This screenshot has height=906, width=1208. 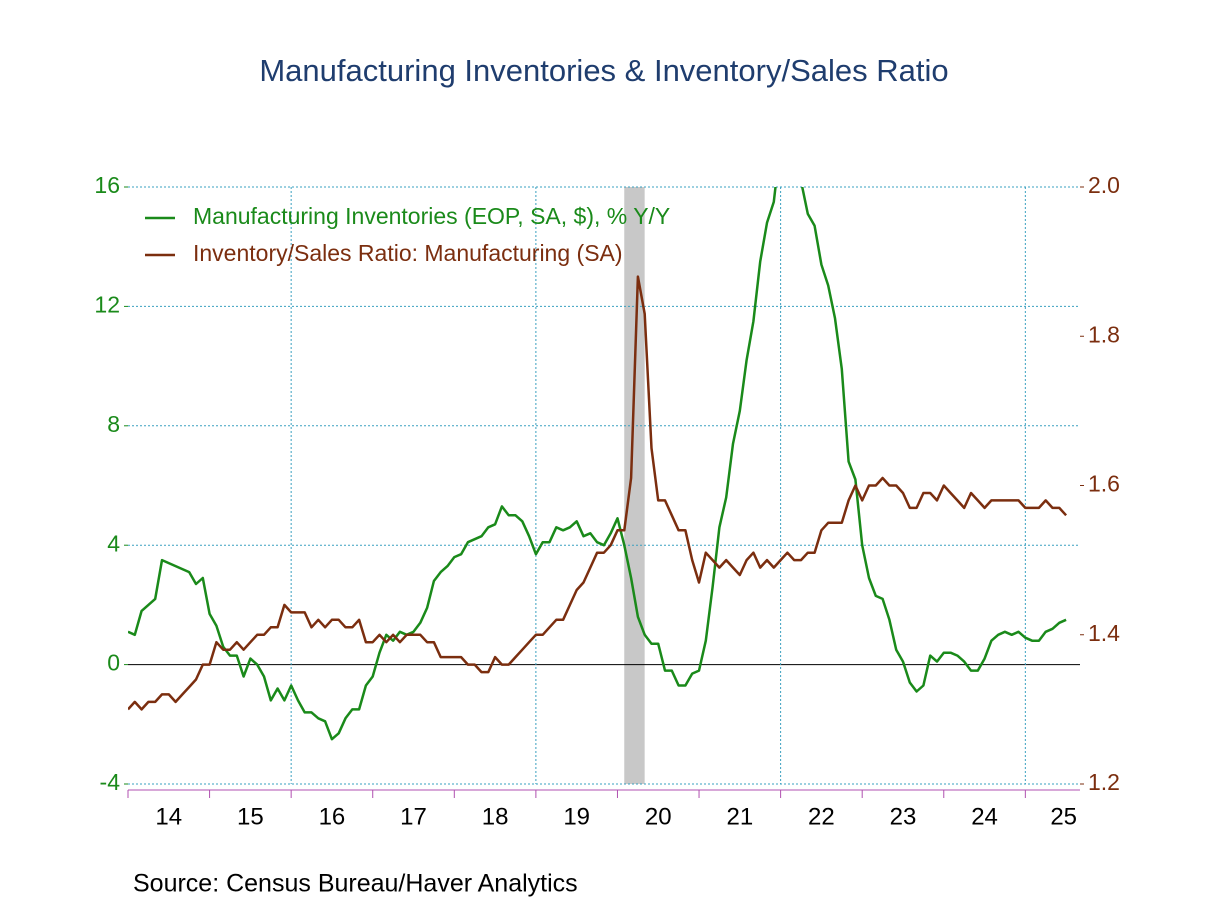 I want to click on x-tick-label: 23, so click(x=903, y=816).